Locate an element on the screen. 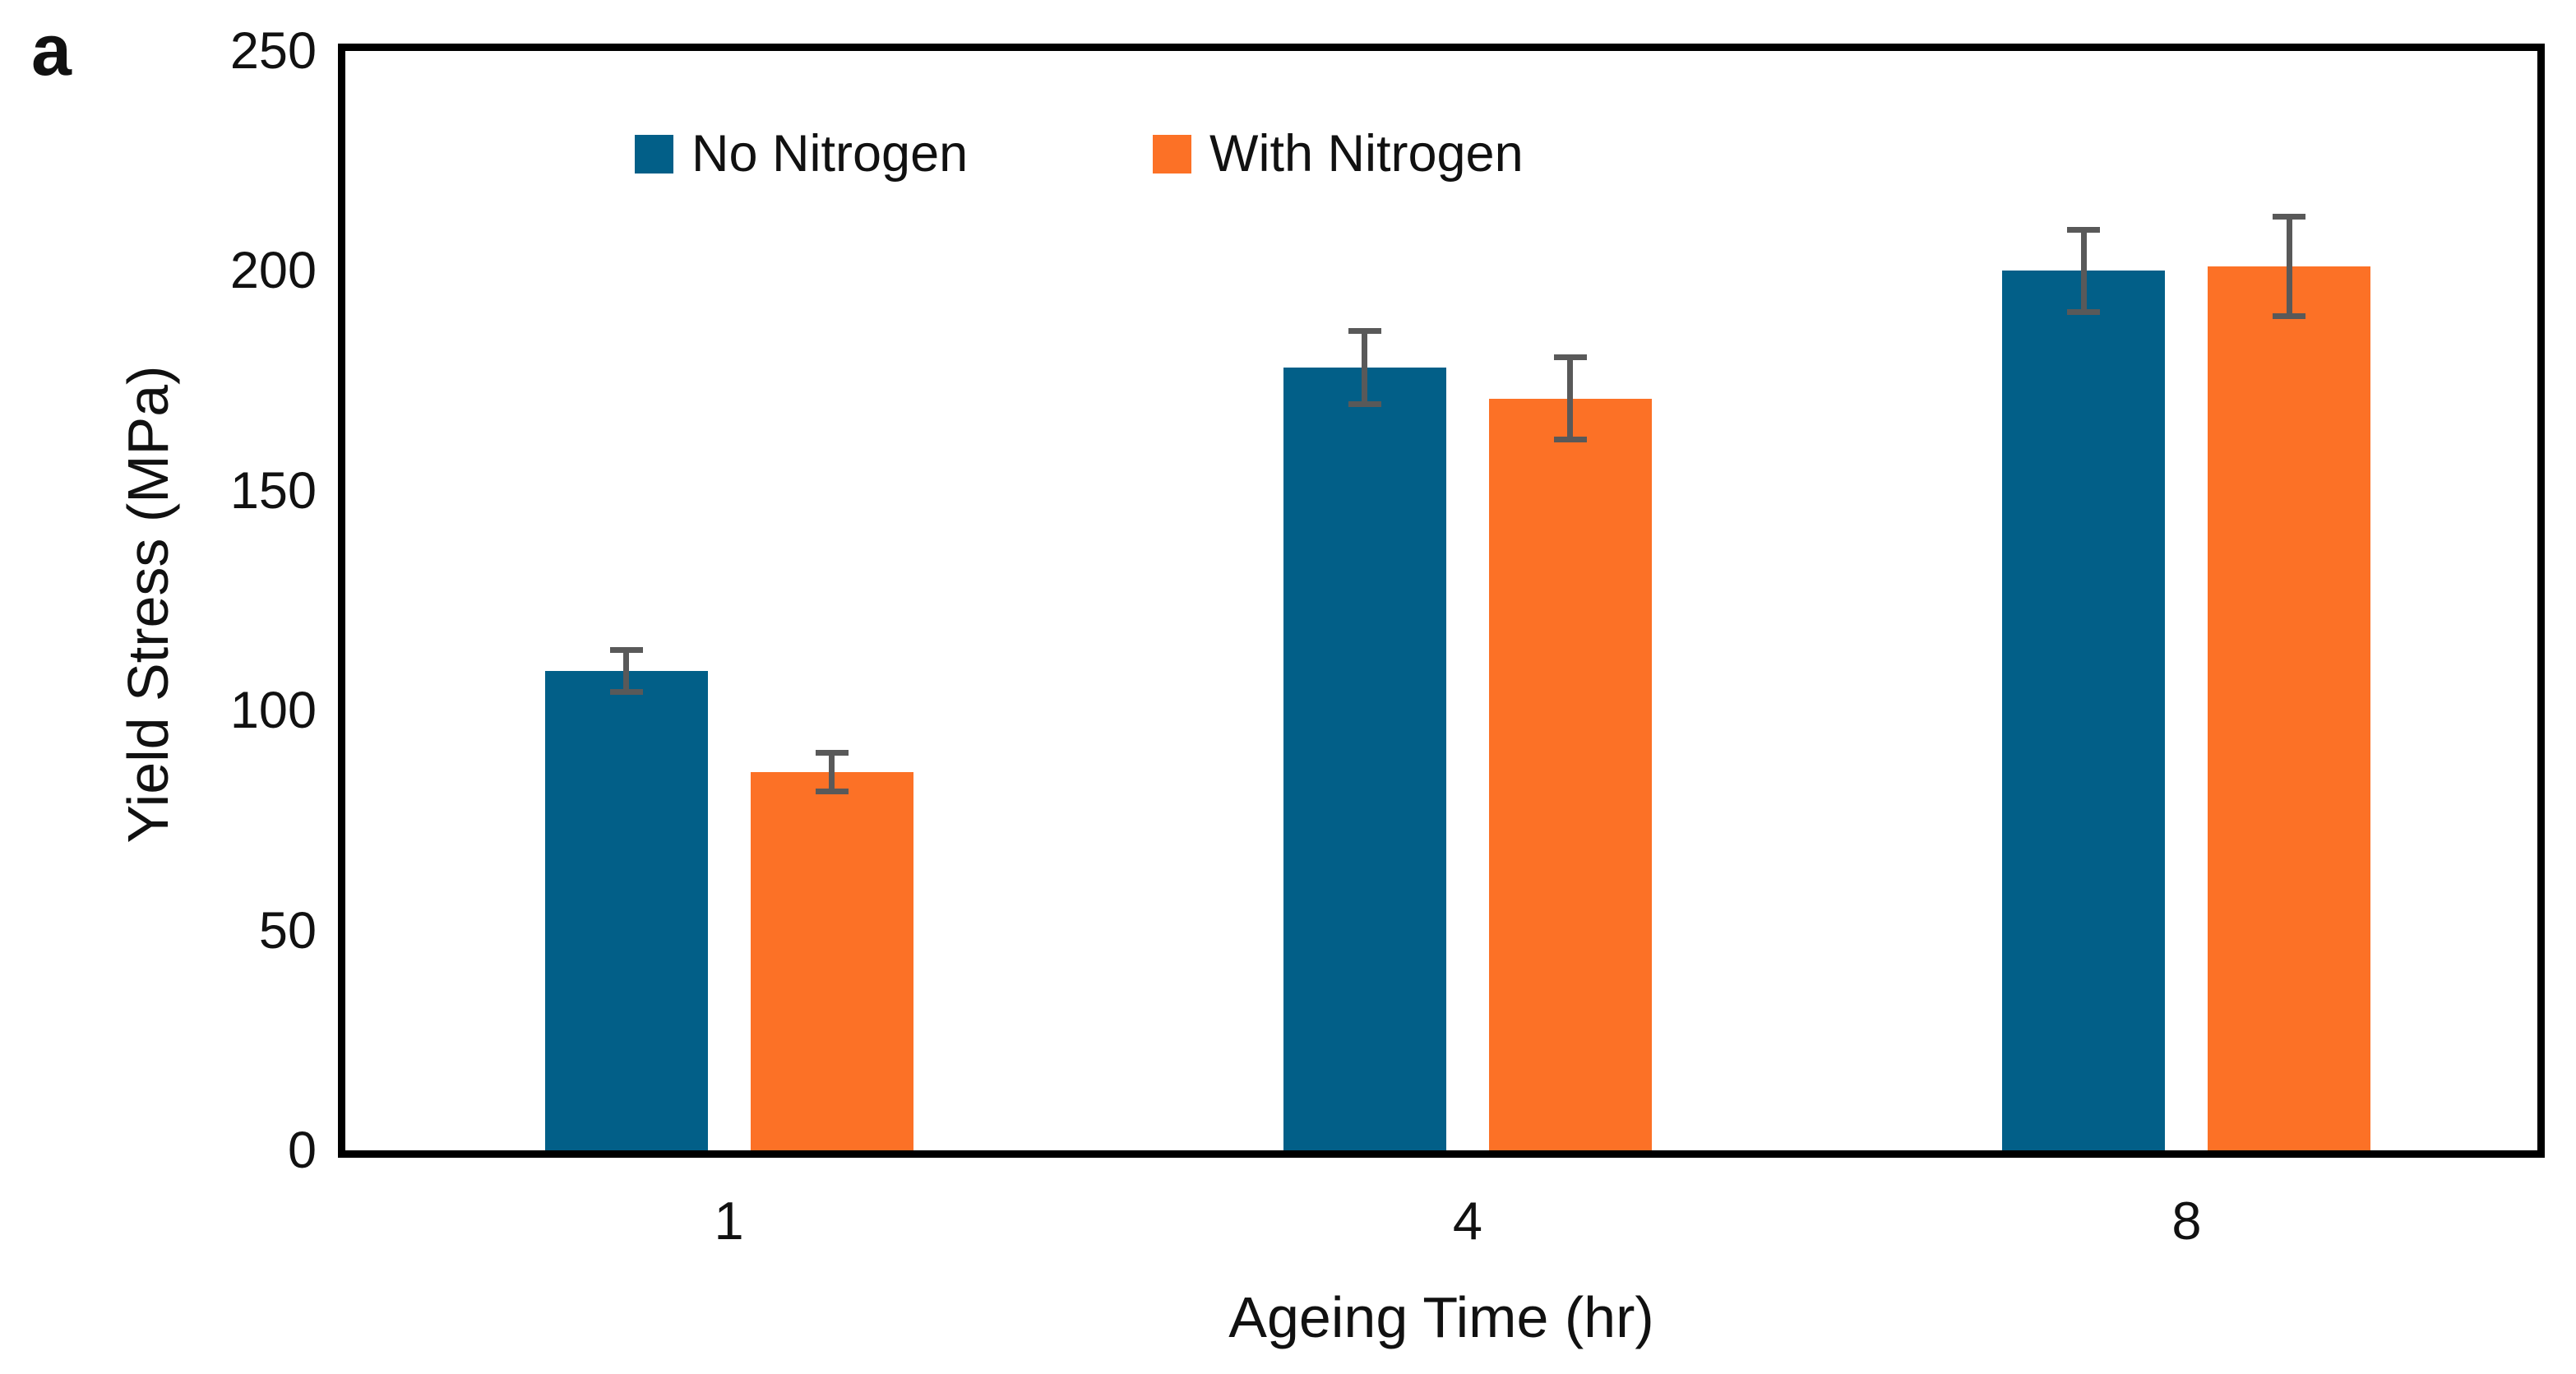 This screenshot has height=1374, width=2576. x-axis-title: Ageing Time (hr) is located at coordinates (1441, 1317).